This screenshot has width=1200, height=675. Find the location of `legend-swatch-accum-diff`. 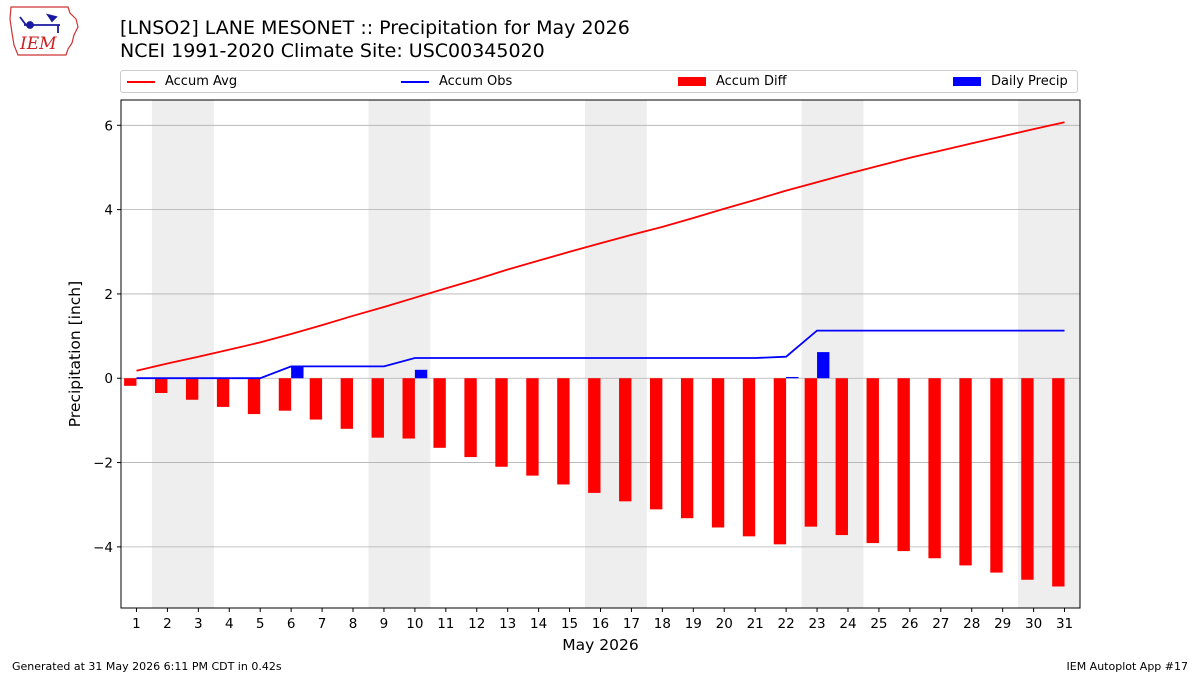

legend-swatch-accum-diff is located at coordinates (692, 81).